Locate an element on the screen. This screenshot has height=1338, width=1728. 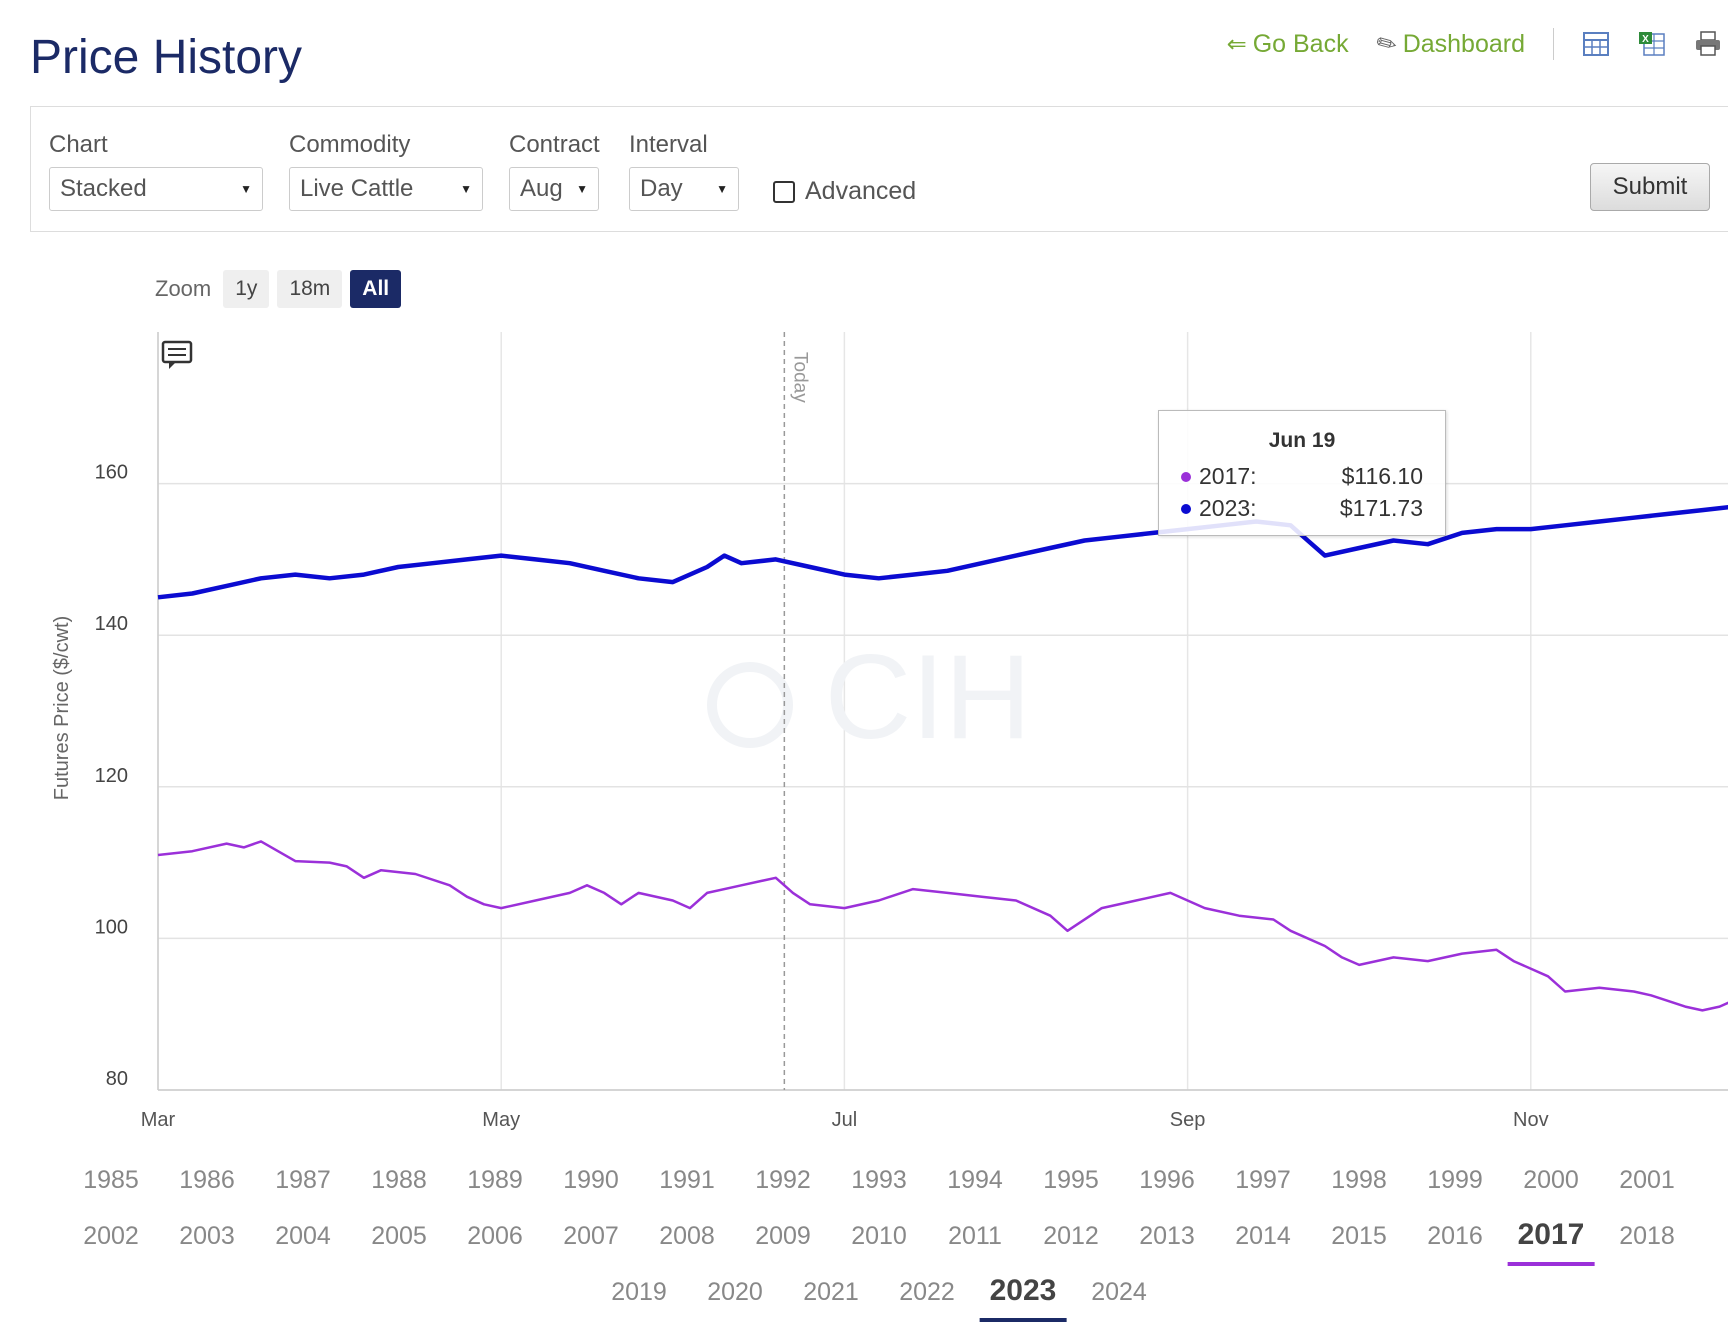
year-option-1993: 1993 is located at coordinates (879, 1180).